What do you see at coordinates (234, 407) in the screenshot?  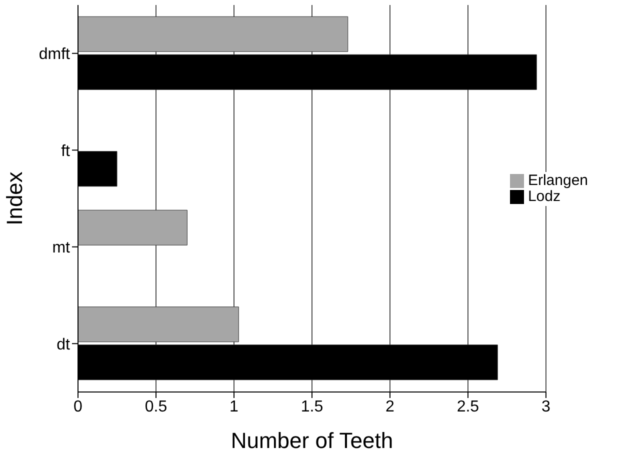 I see `x-tick-label: 1` at bounding box center [234, 407].